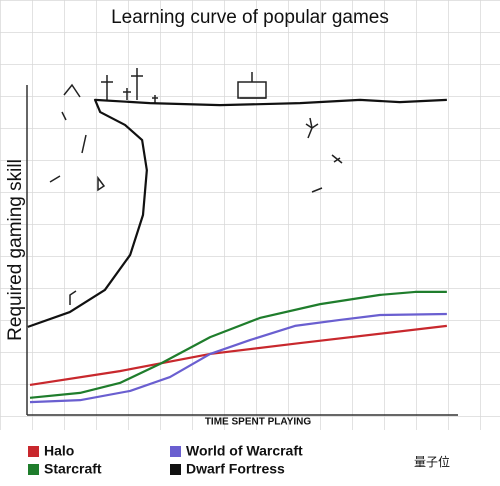 Image resolution: width=500 pixels, height=486 pixels. I want to click on y-axis-label: Required gaming skill, so click(15, 250).